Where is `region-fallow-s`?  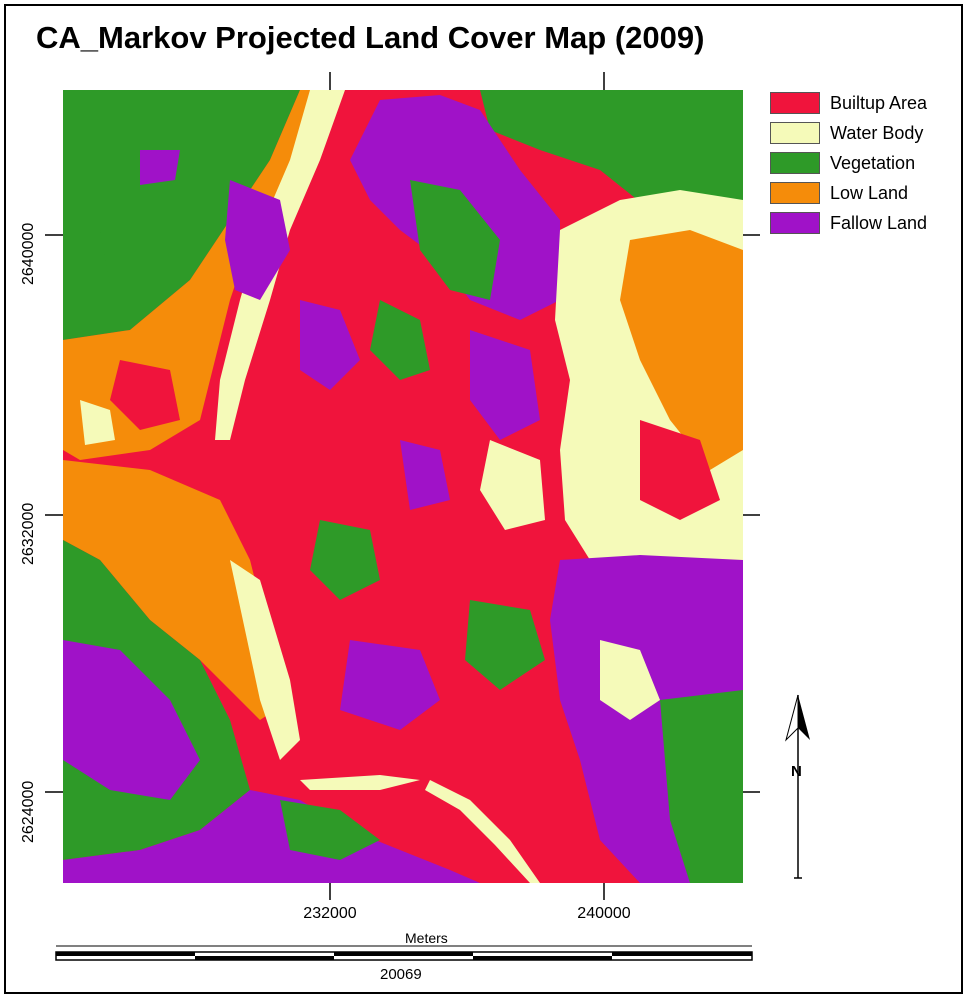 region-fallow-s is located at coordinates (271, 836).